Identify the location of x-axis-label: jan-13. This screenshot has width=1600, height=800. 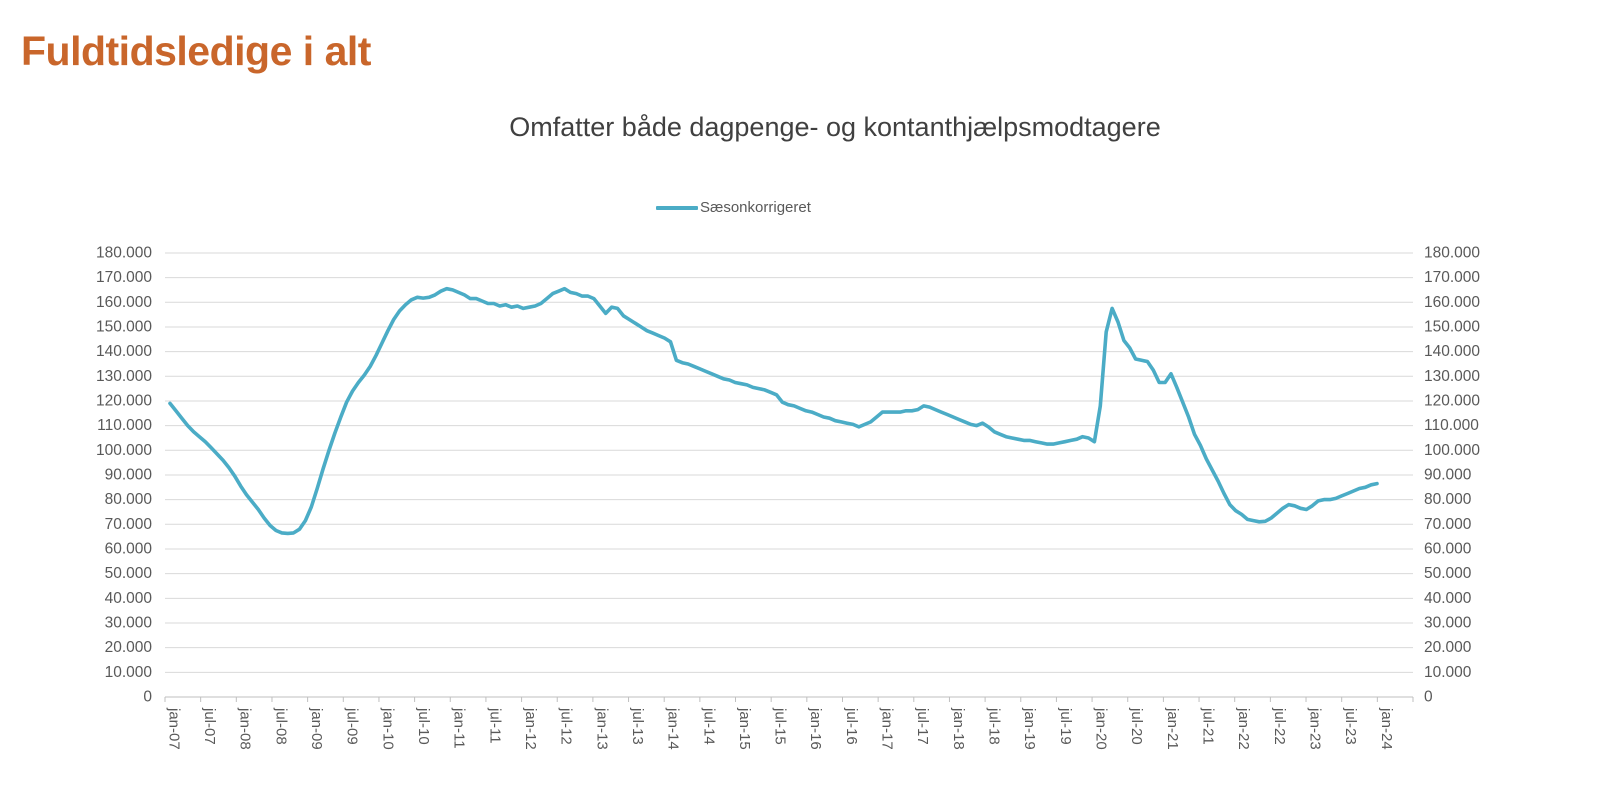
(601, 728).